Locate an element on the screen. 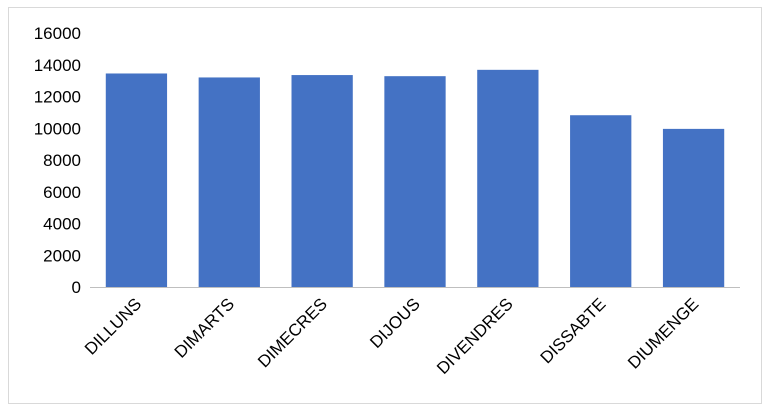 The height and width of the screenshot is (407, 765). y-tick-label: 16000 is located at coordinates (57, 33).